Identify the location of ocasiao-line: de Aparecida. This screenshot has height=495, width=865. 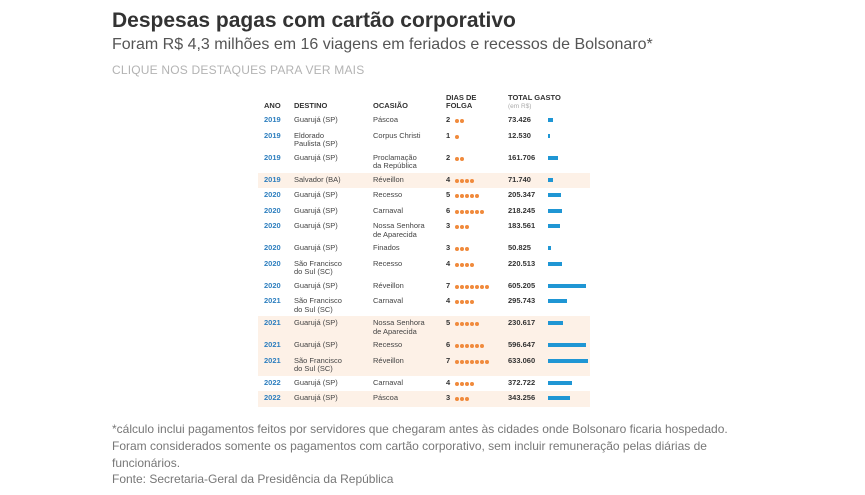
(395, 331).